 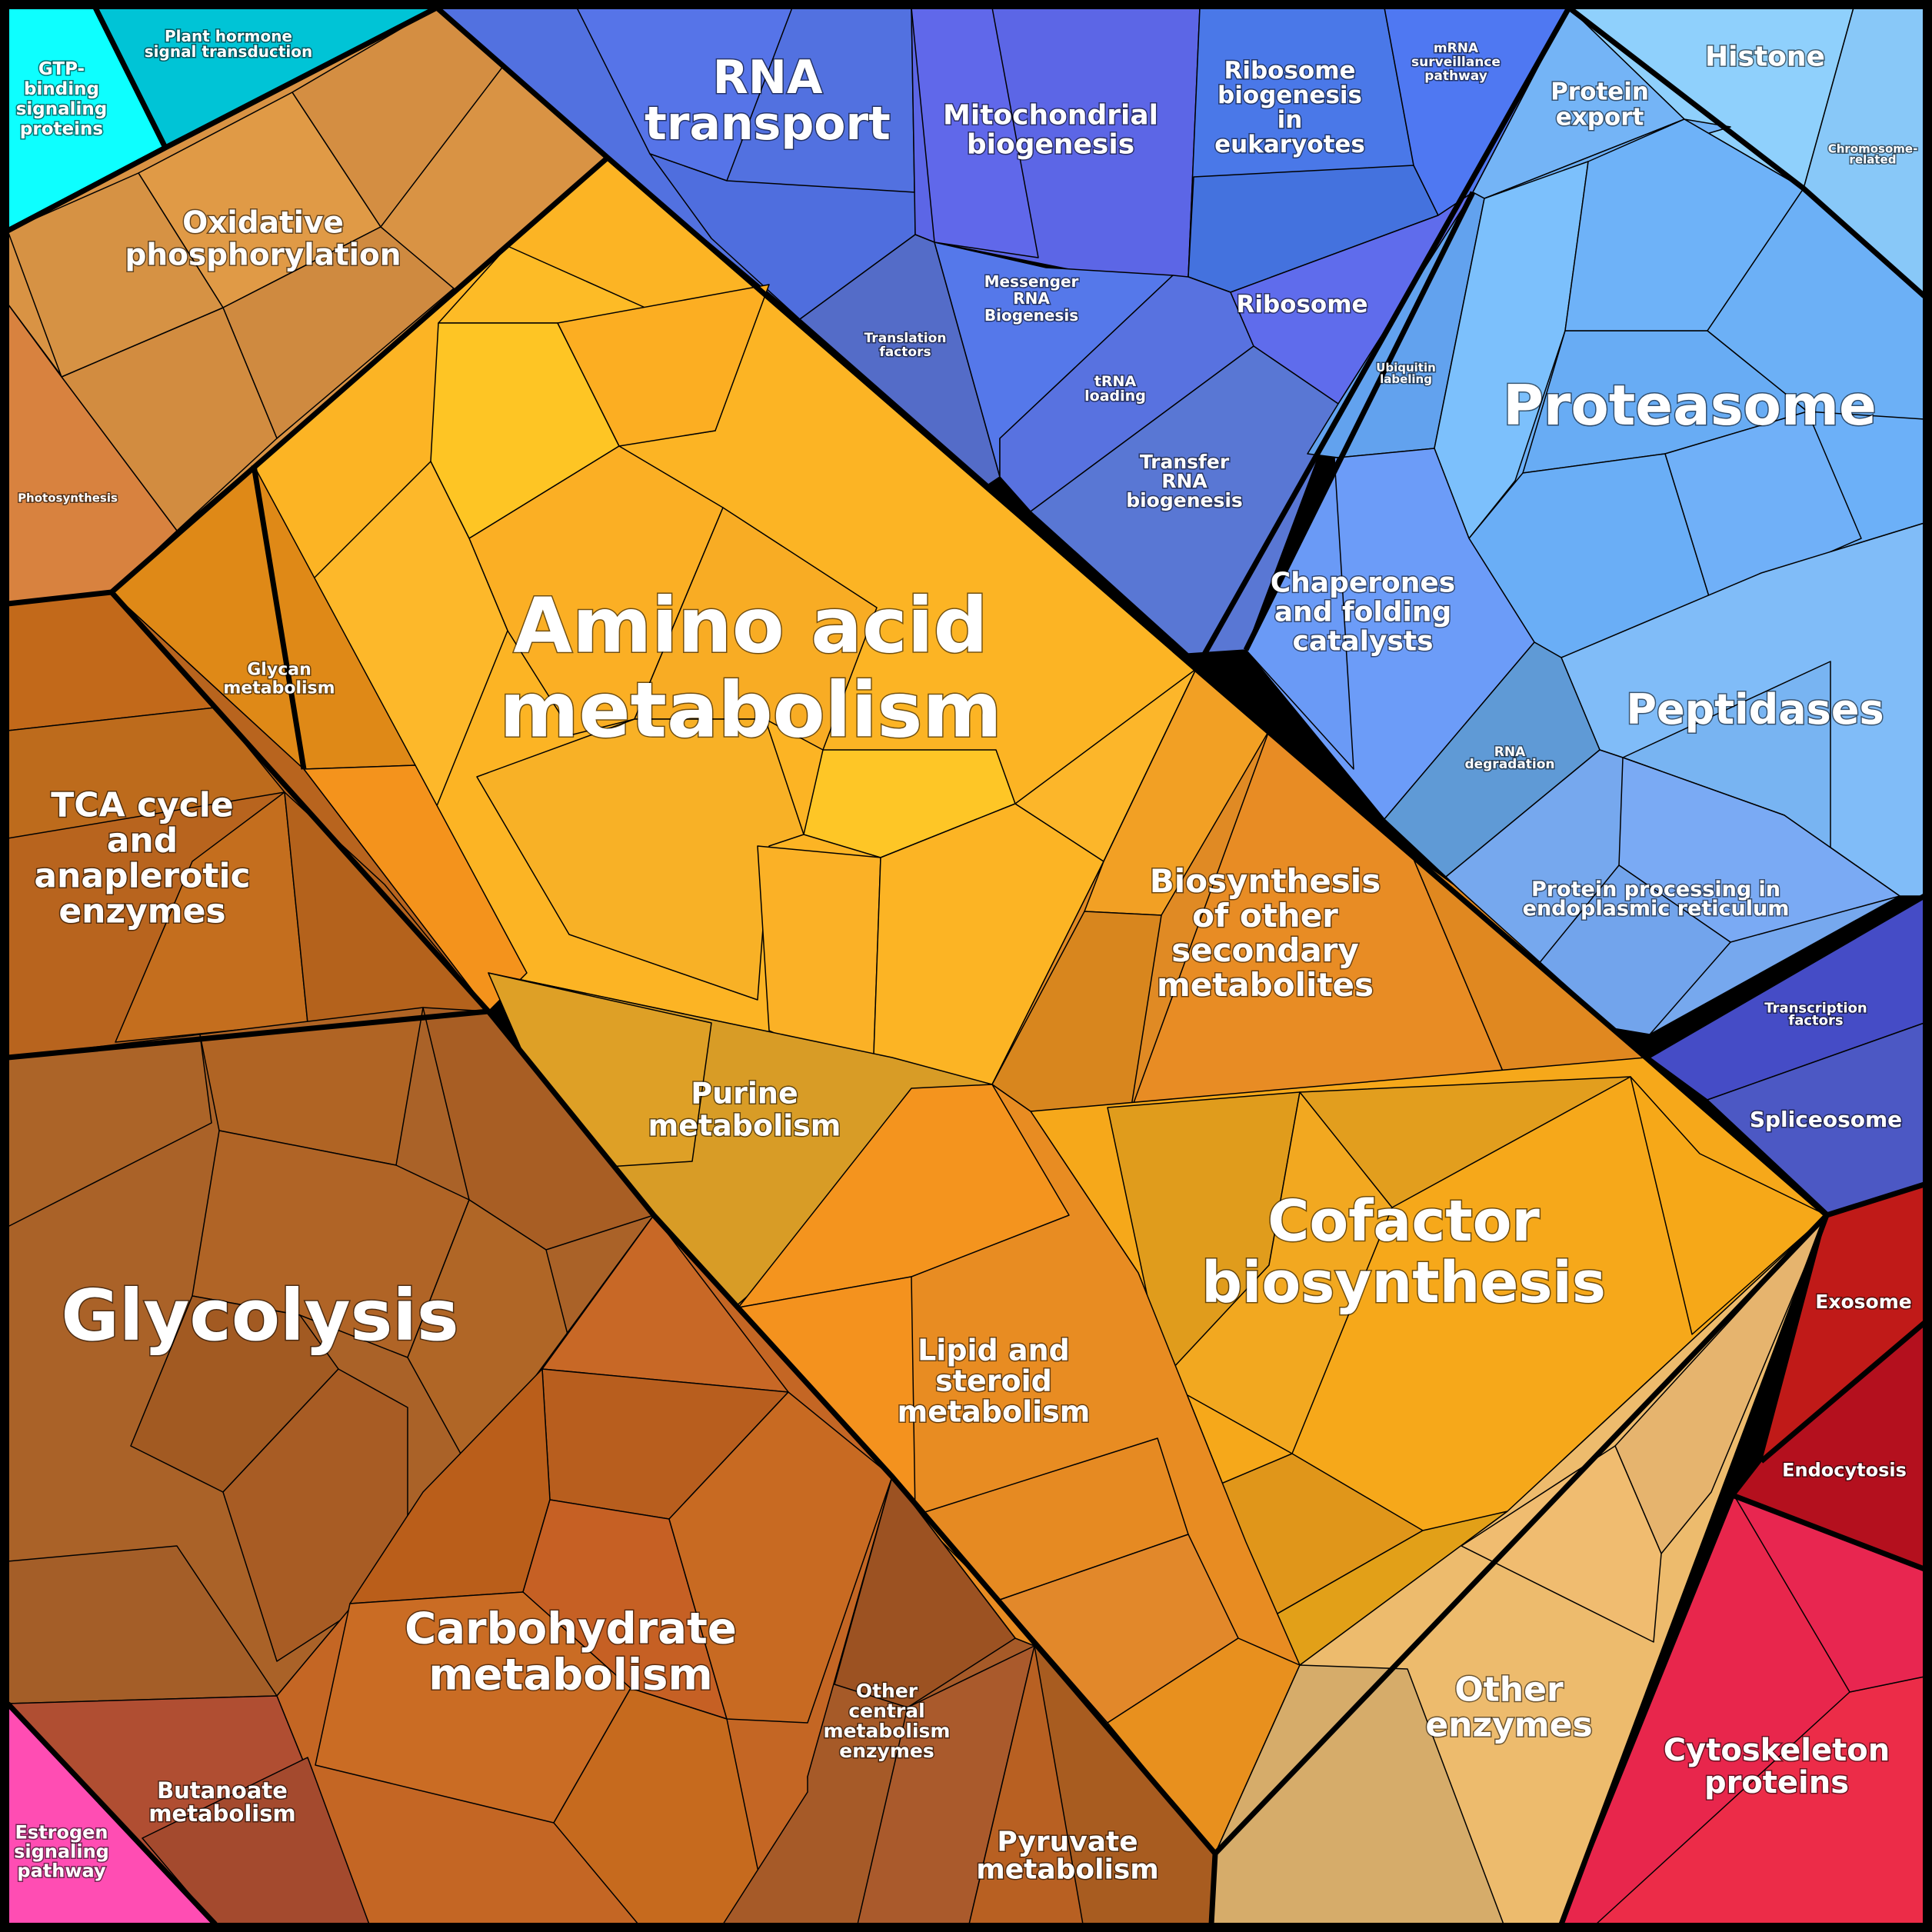 I want to click on label-cytoskeleton-proteins: Cytoskeleton proteins, so click(x=1777, y=1766).